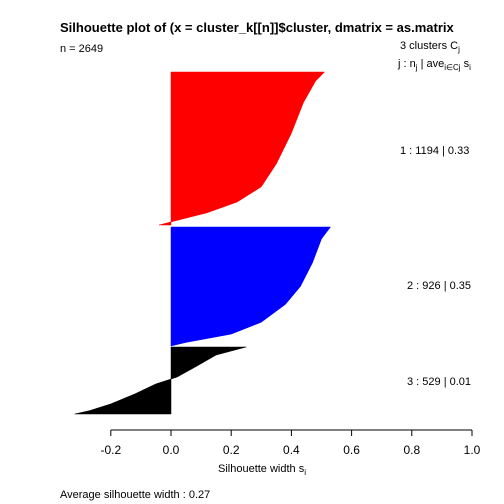 The width and height of the screenshot is (504, 504). Describe the element at coordinates (411, 450) in the screenshot. I see `x-tick-label: 0.8` at that location.